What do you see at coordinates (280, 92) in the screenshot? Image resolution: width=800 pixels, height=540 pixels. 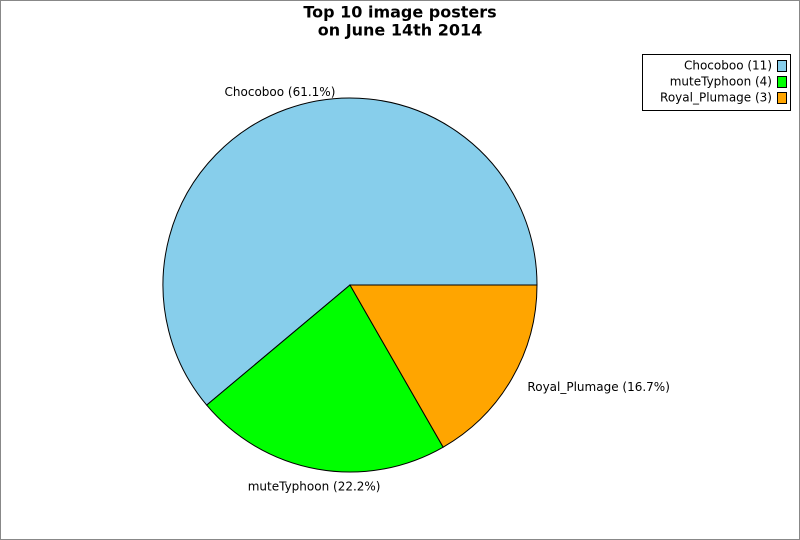 I see `slice-label: Chocoboo (61.1%)` at bounding box center [280, 92].